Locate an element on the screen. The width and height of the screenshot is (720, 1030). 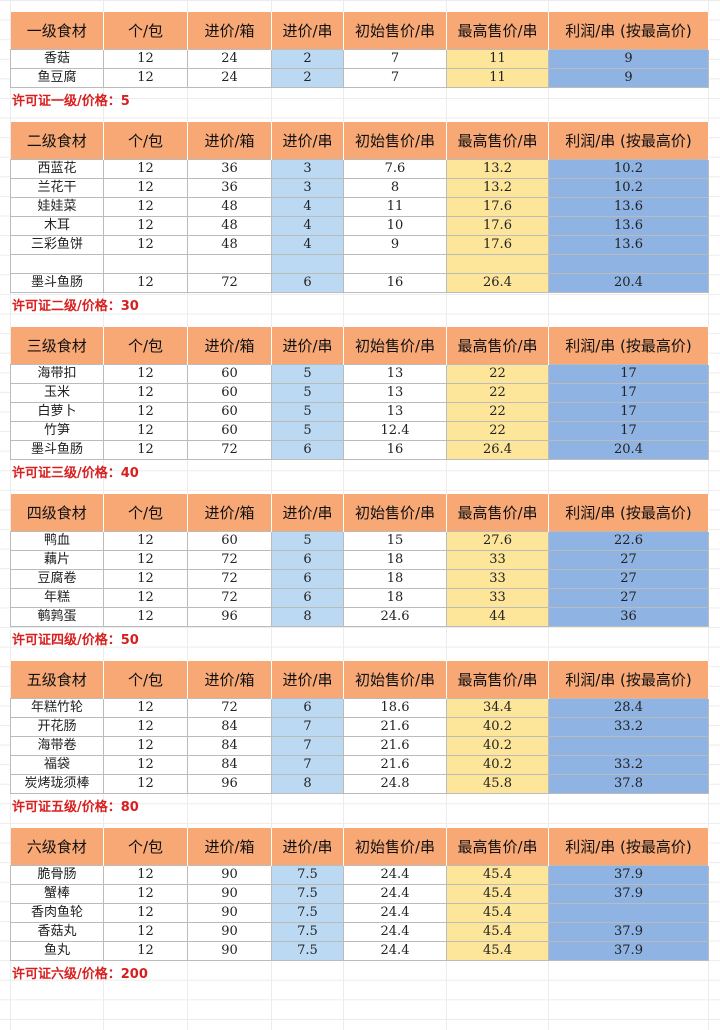
ingredient-name: 香肉鱼轮 is located at coordinates (57, 913).